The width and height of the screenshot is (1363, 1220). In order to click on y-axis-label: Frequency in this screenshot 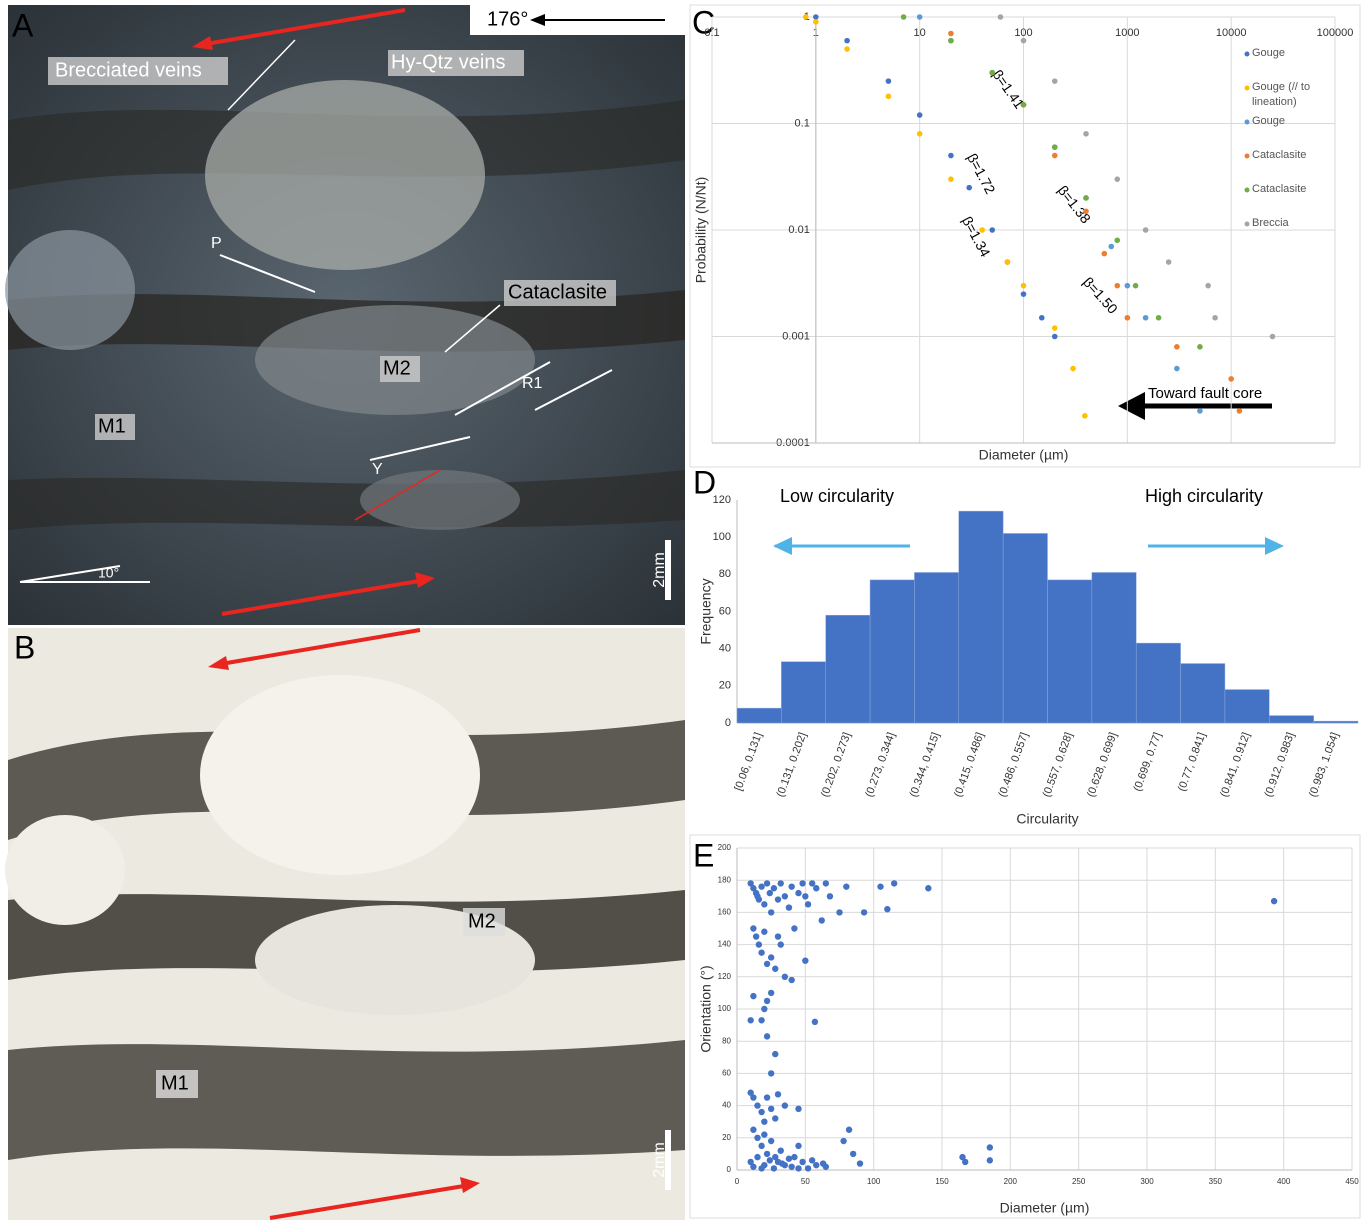, I will do `click(706, 611)`.